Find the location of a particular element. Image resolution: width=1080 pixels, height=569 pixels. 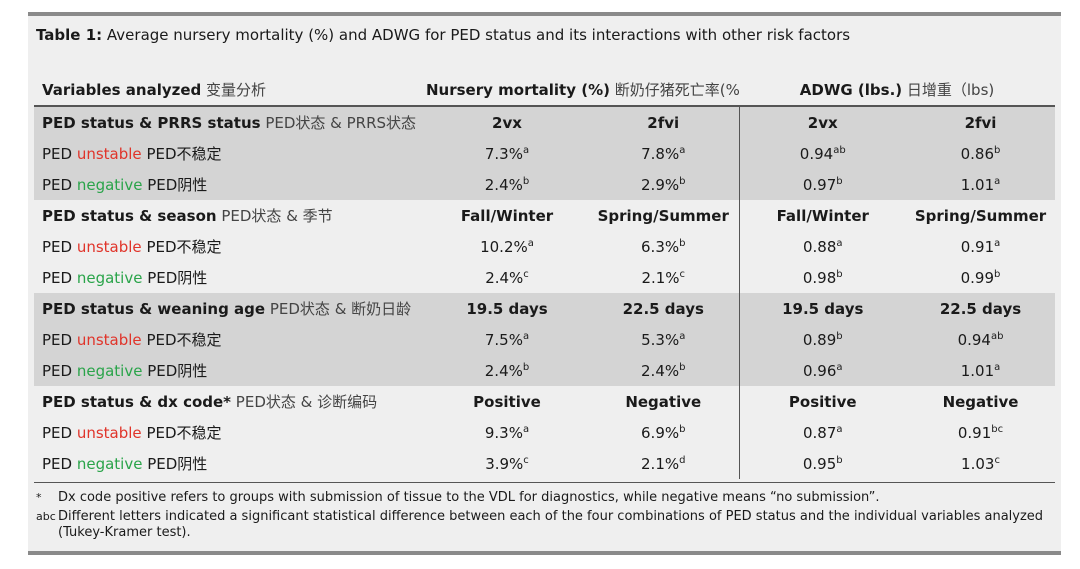

group-title: PED status & weaning age PED状态 & 断奶日龄 is located at coordinates (230, 308).